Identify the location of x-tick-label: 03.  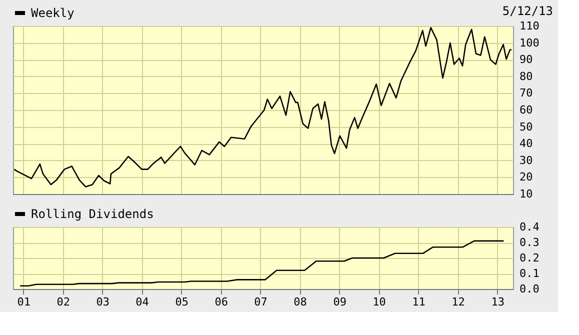
(103, 302).